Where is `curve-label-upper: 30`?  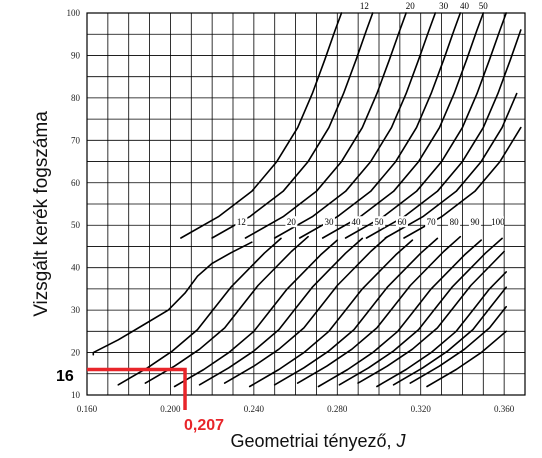 curve-label-upper: 30 is located at coordinates (444, 6).